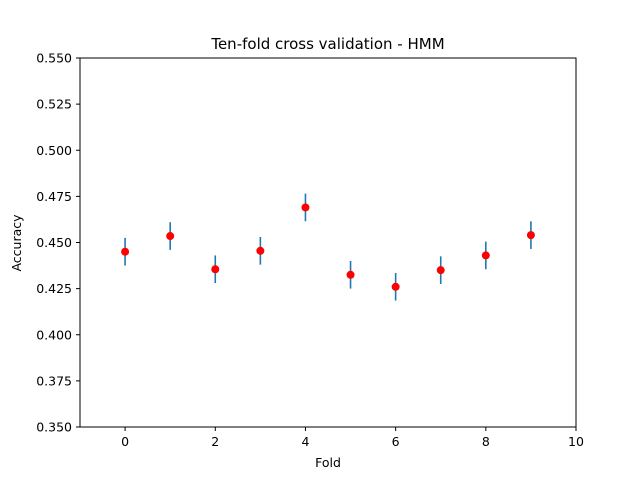 Image resolution: width=640 pixels, height=480 pixels. What do you see at coordinates (486, 441) in the screenshot?
I see `x-tick-label: 8` at bounding box center [486, 441].